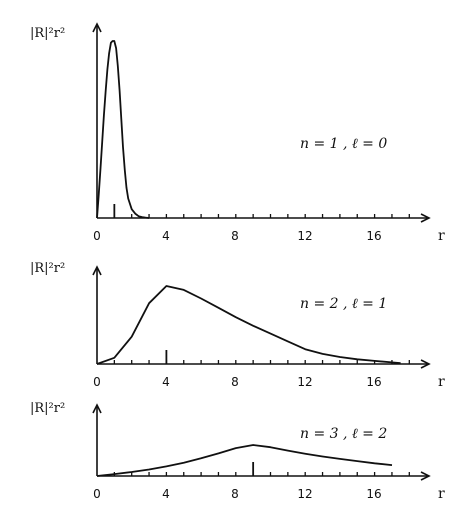  What do you see at coordinates (343, 434) in the screenshot?
I see `quantum-number-label: n = 3 , ℓ = 2` at bounding box center [343, 434].